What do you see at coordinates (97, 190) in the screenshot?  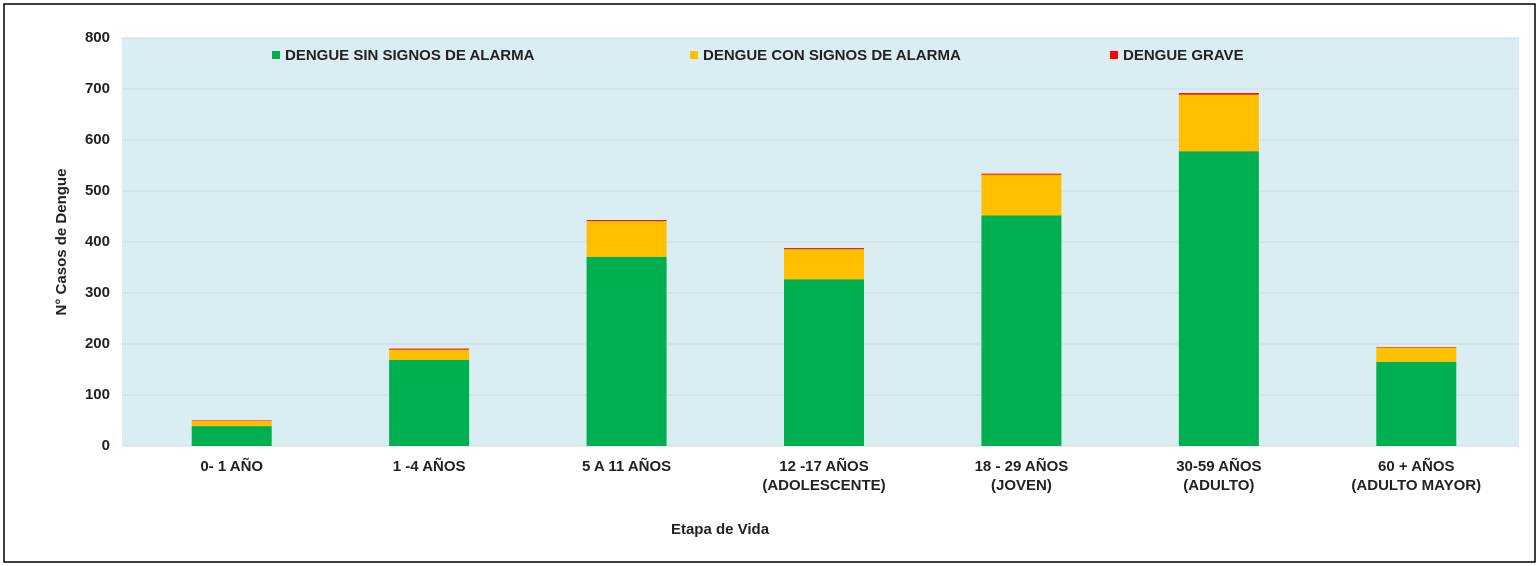 I see `y-tick-label: 500` at bounding box center [97, 190].